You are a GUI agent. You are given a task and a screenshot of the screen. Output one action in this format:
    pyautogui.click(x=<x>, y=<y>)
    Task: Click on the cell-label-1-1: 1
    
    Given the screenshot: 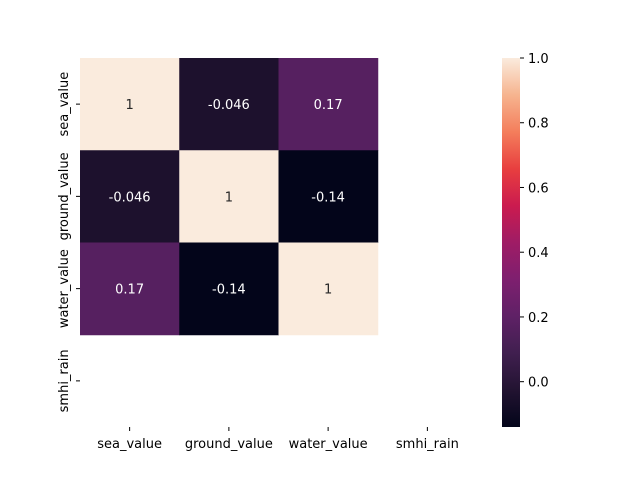 What is the action you would take?
    pyautogui.click(x=229, y=197)
    